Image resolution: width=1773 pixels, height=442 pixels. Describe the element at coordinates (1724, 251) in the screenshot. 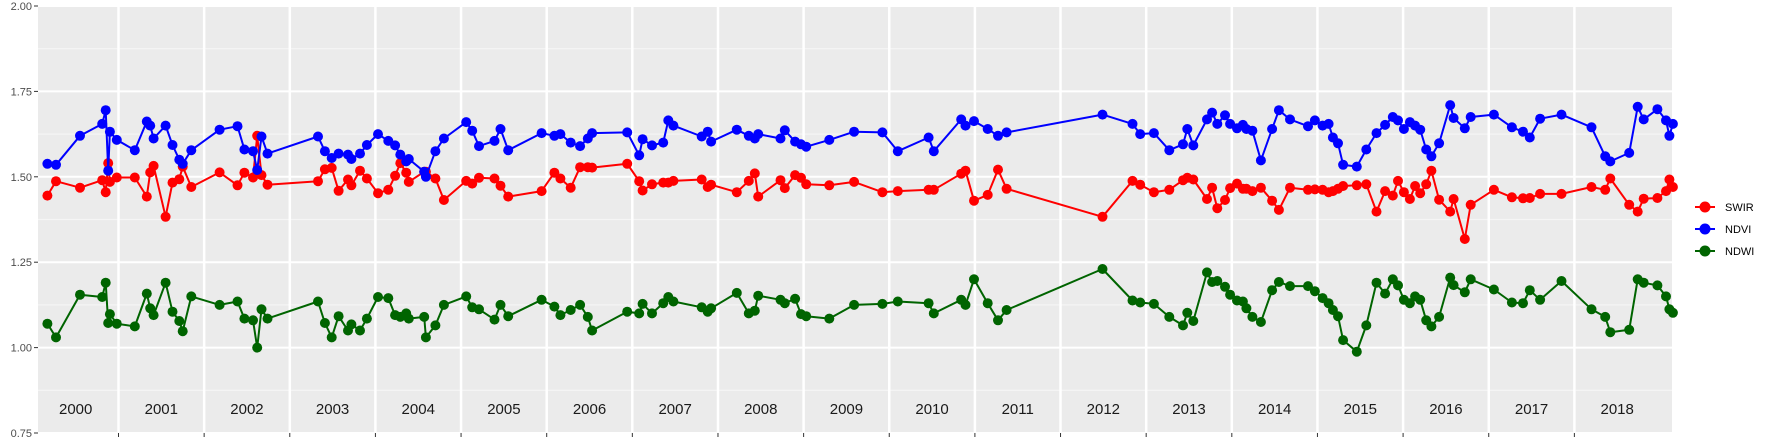

I see `legend-item: NDWI` at that location.